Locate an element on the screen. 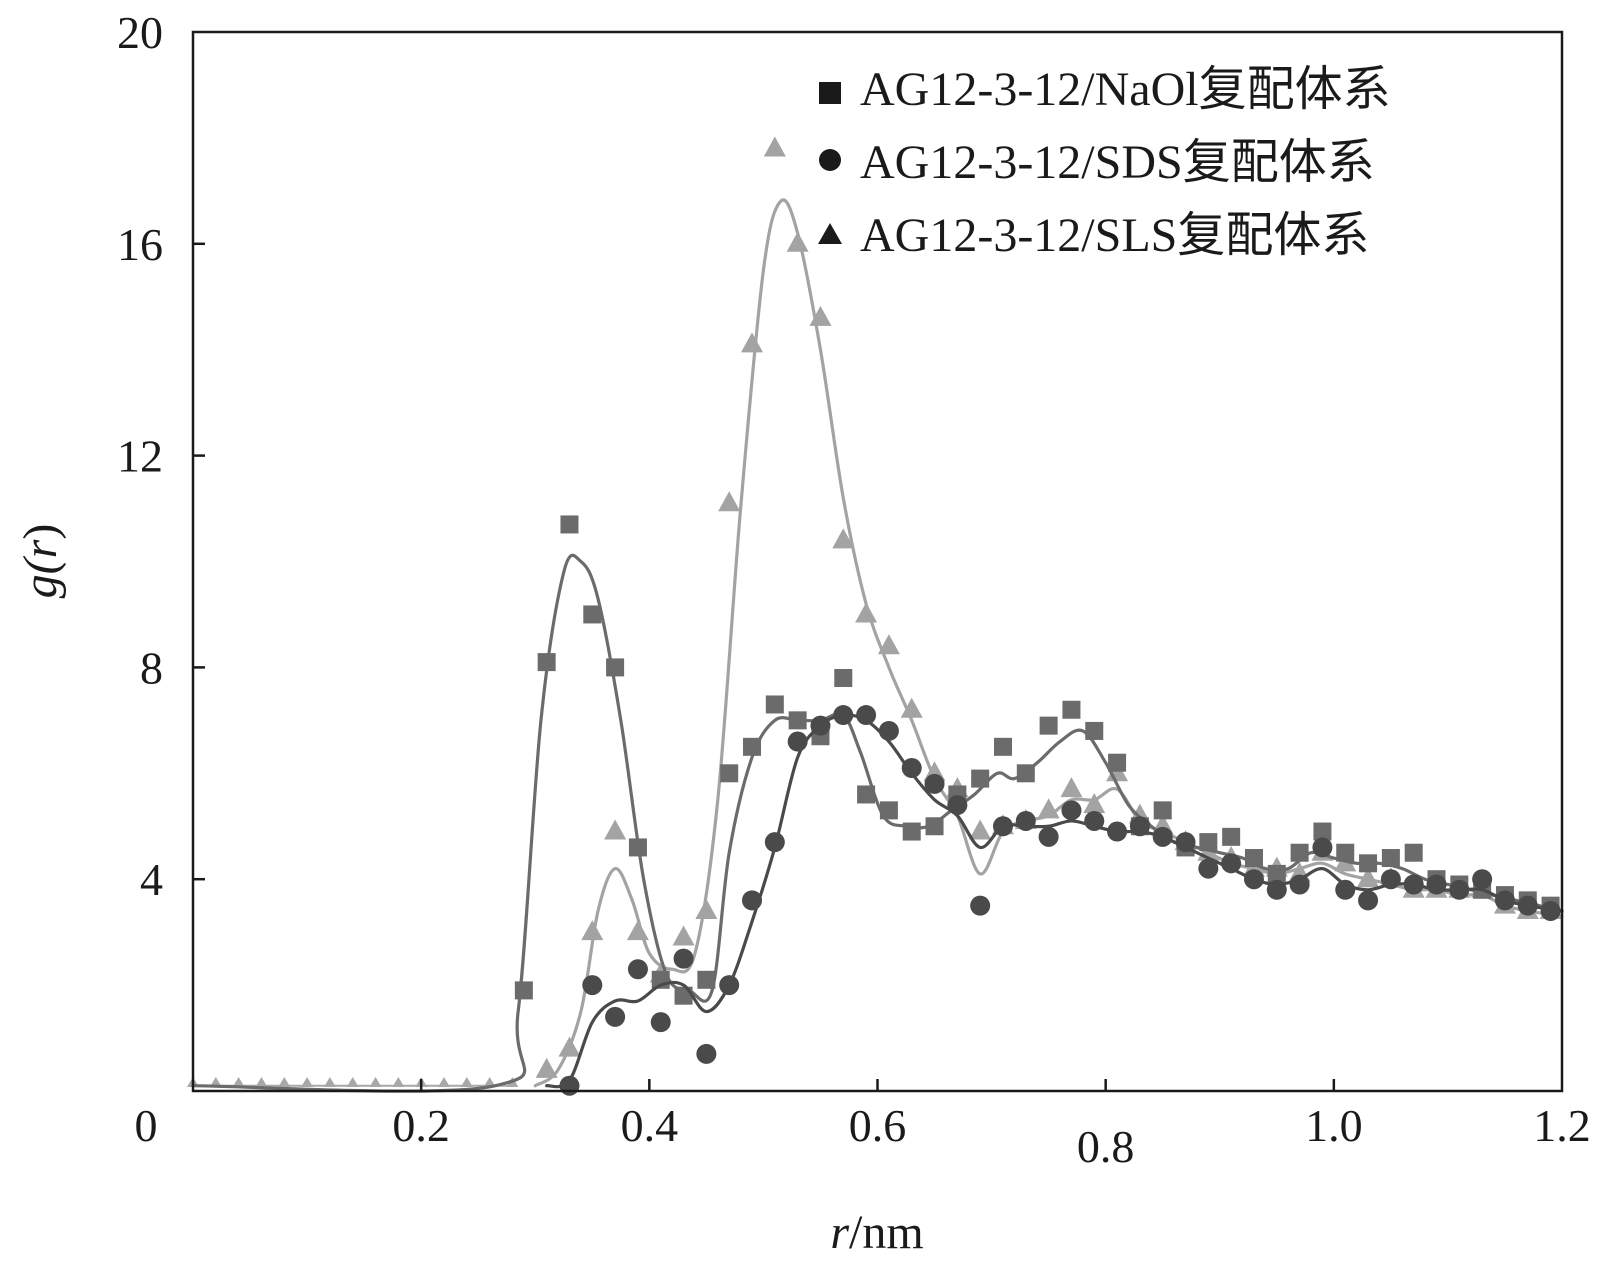 Image resolution: width=1606 pixels, height=1265 pixels. legend-marker-square is located at coordinates (830, 93).